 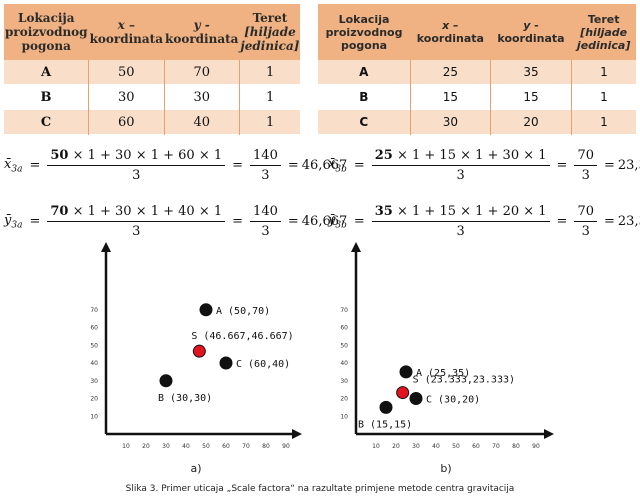 I want to click on table-row: B 30 30 1, so click(x=152, y=97).